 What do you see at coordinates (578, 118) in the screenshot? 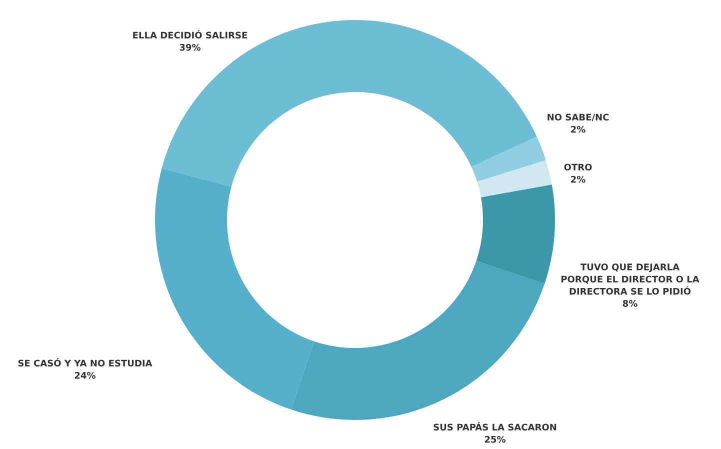
I see `slice-label: NO SABE/NC` at bounding box center [578, 118].